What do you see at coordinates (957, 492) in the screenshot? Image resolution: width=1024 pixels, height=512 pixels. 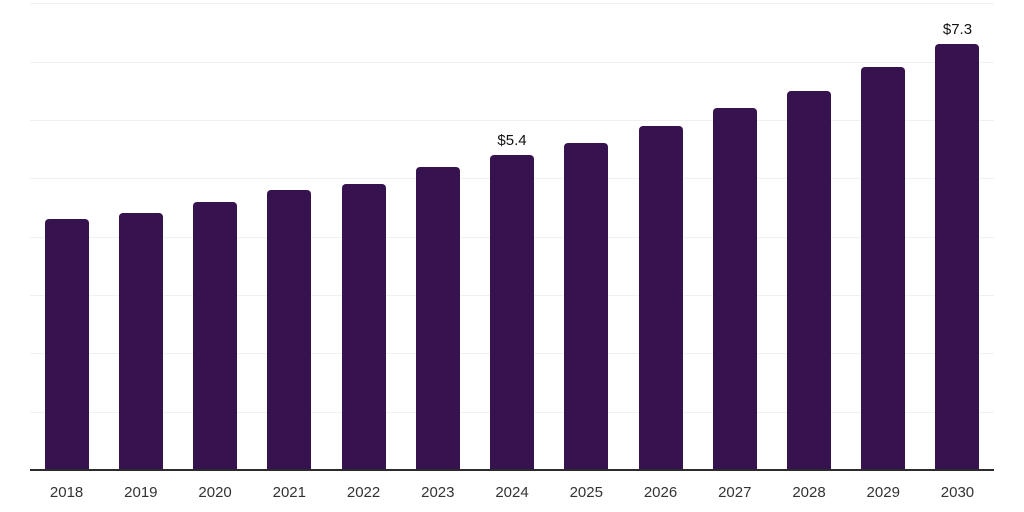 I see `x-tick-2030: 2030` at bounding box center [957, 492].